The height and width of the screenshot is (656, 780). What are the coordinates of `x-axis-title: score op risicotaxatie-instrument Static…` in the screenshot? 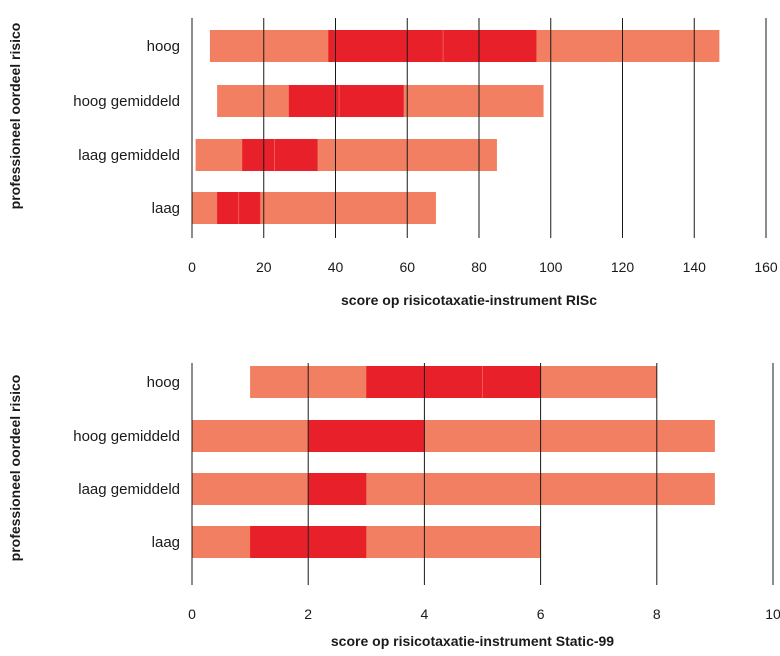 It's located at (472, 641).